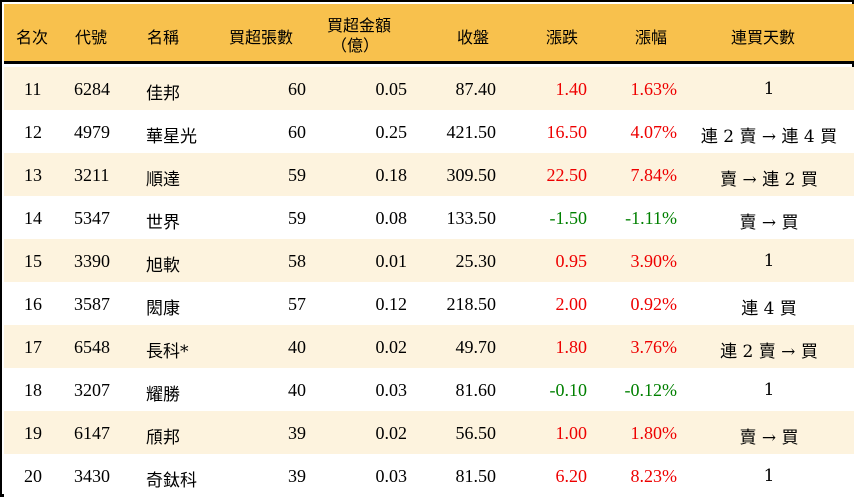  Describe the element at coordinates (163, 94) in the screenshot. I see `stock-name-cell: 佳邦` at that location.